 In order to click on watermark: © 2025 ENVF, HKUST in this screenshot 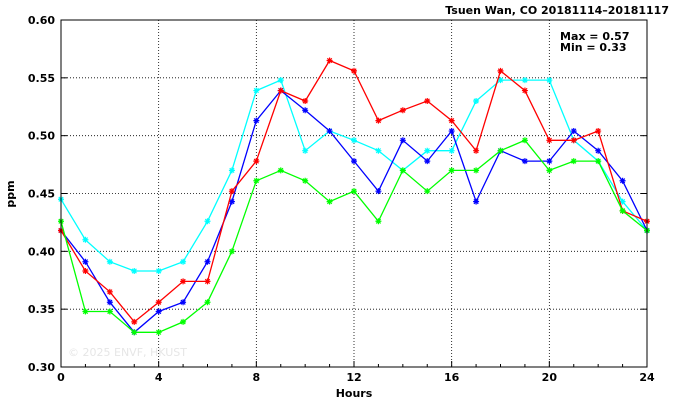, I will do `click(127, 352)`.